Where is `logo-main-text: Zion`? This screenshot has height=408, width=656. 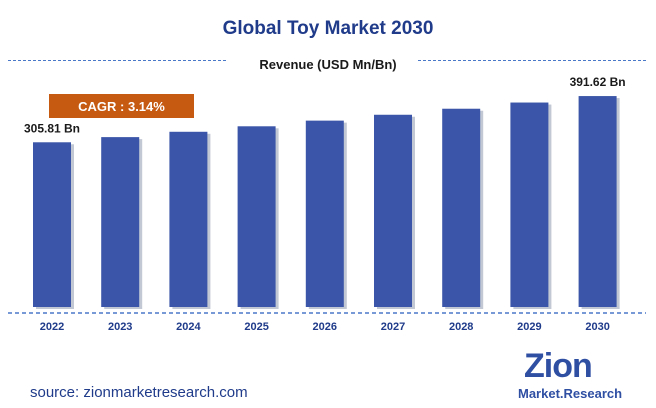
logo-main-text: Zion is located at coordinates (558, 366).